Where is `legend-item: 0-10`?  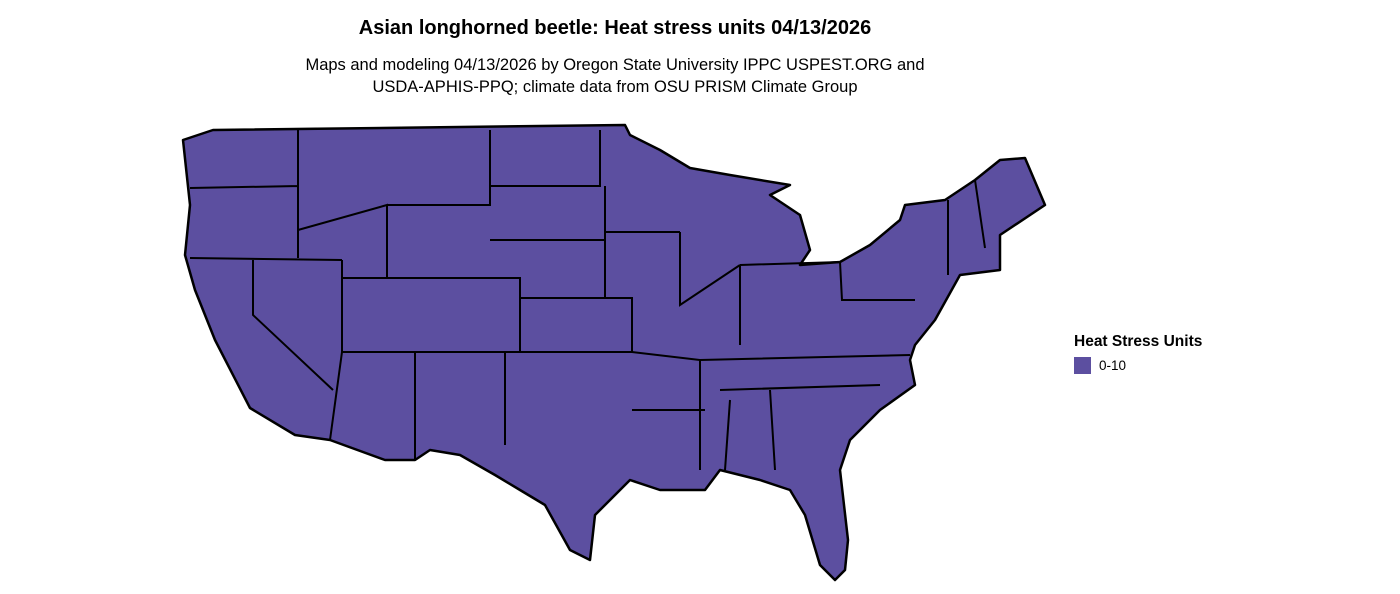
legend-item: 0-10 is located at coordinates (1138, 365).